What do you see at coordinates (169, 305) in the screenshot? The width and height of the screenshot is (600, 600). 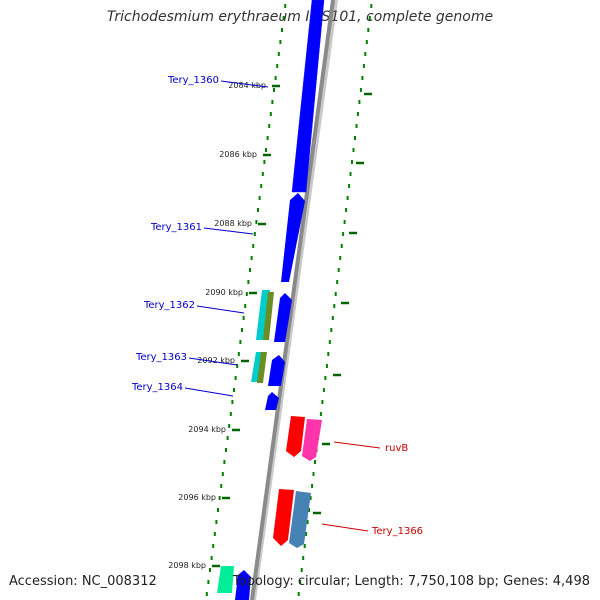 I see `gene-label-tery-1362: Tery_1362` at bounding box center [169, 305].